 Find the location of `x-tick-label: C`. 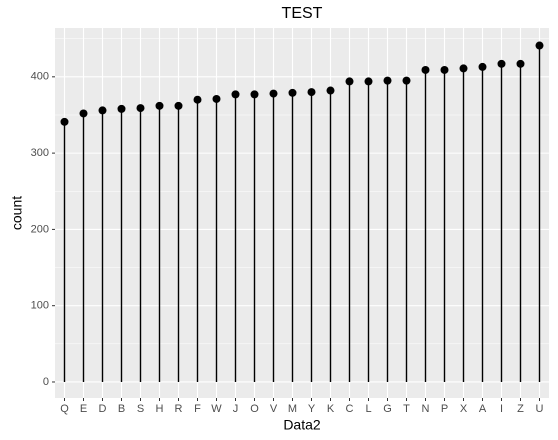

x-tick-label: C is located at coordinates (350, 409).